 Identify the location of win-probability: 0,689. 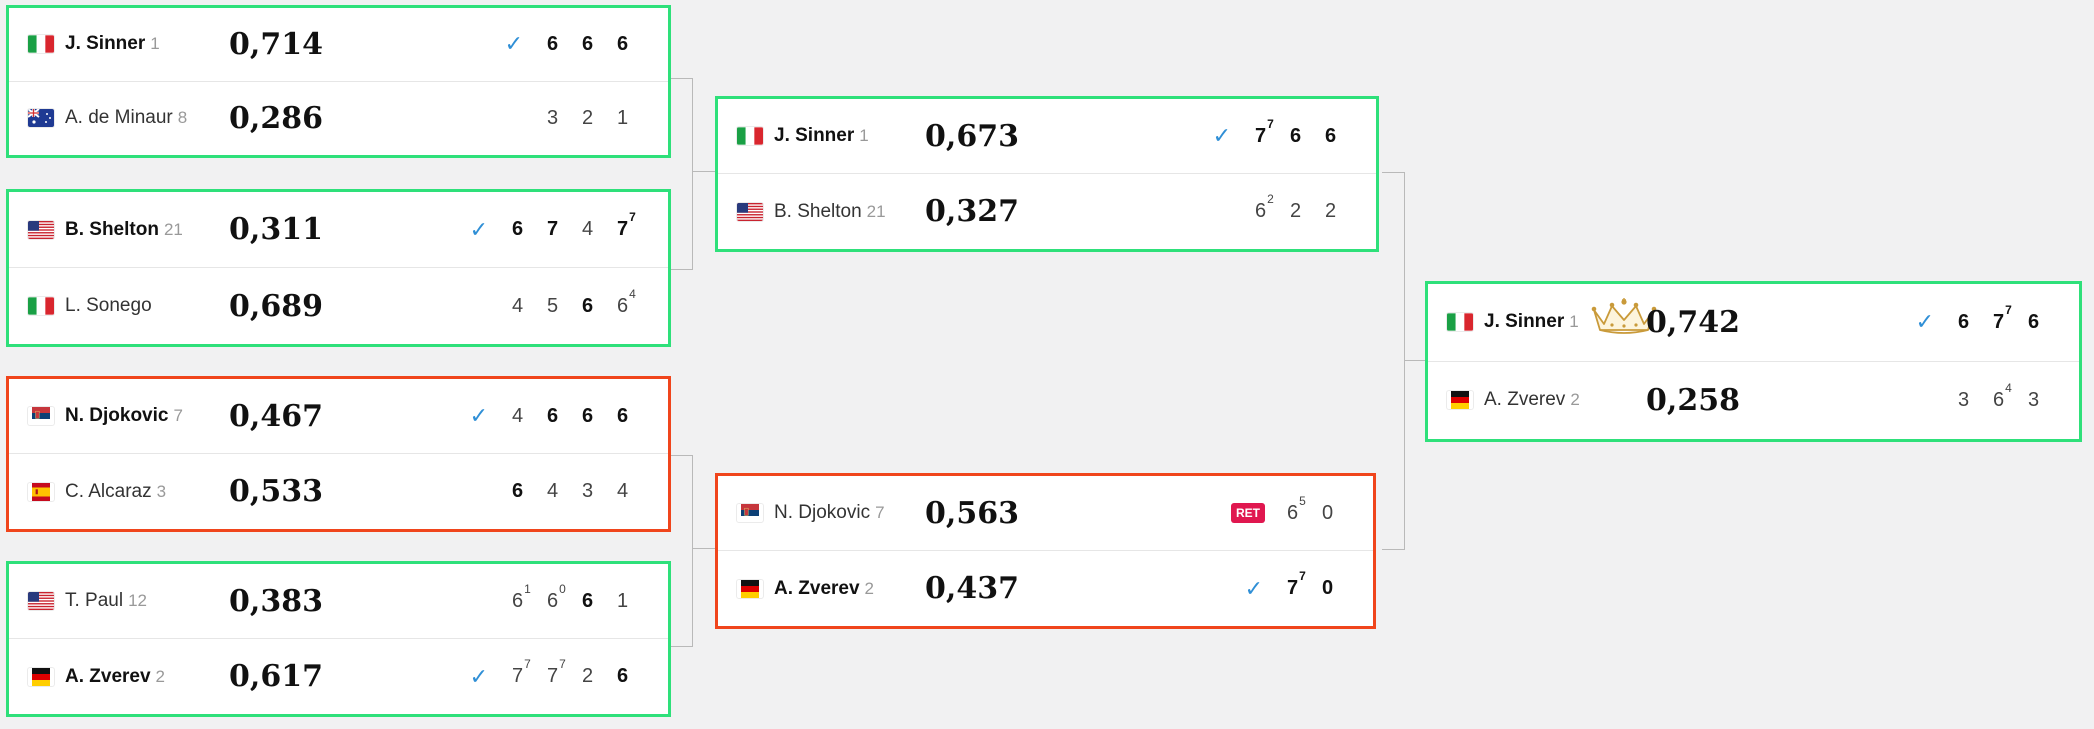
(276, 306).